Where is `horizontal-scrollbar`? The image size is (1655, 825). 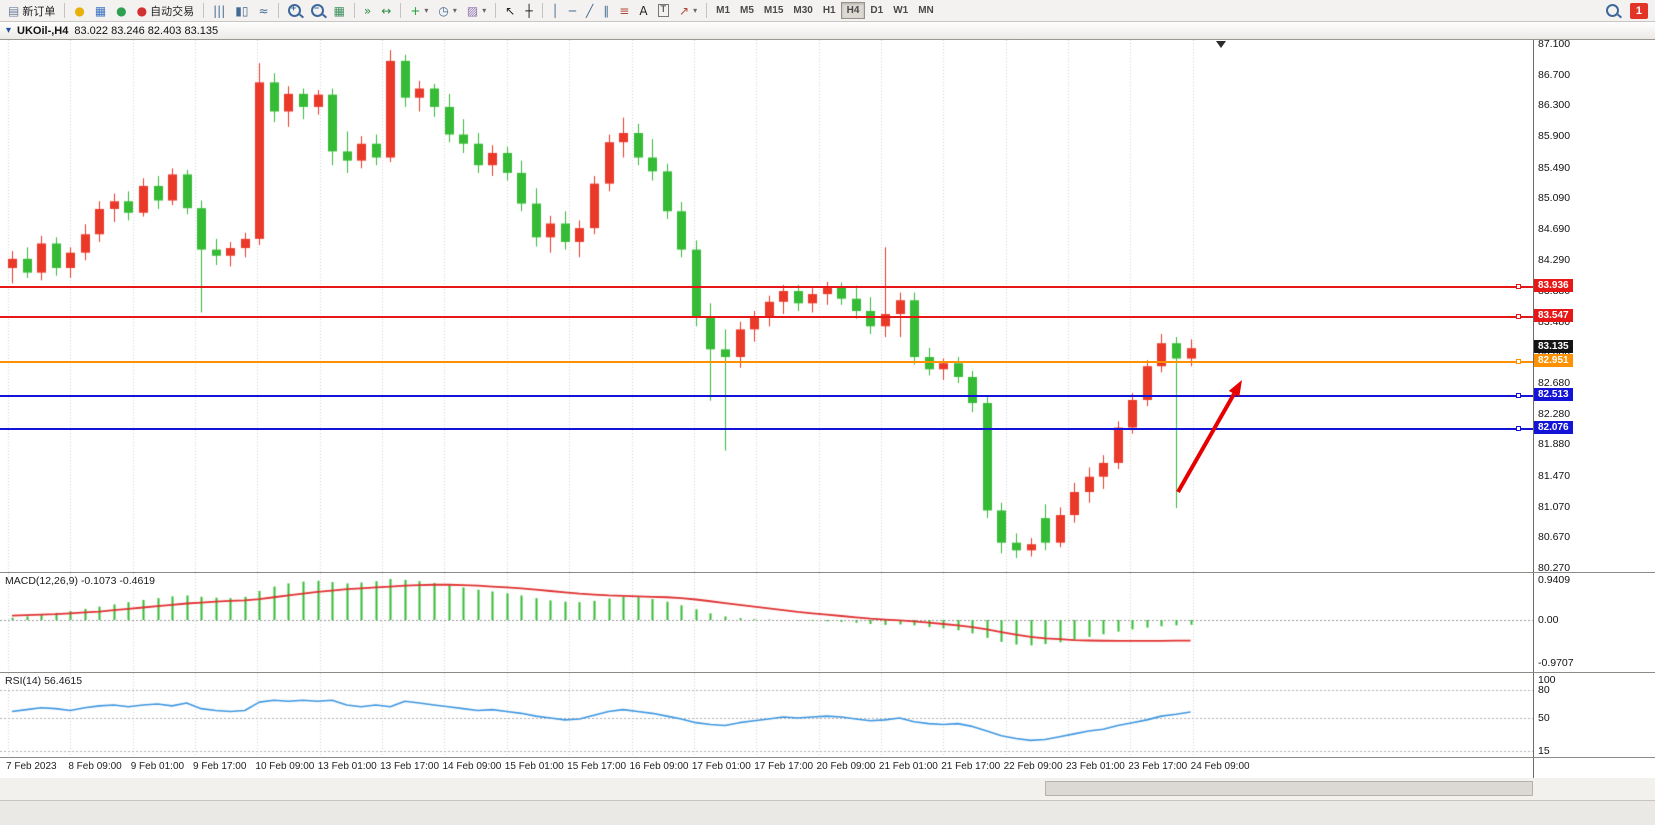 horizontal-scrollbar is located at coordinates (827, 789).